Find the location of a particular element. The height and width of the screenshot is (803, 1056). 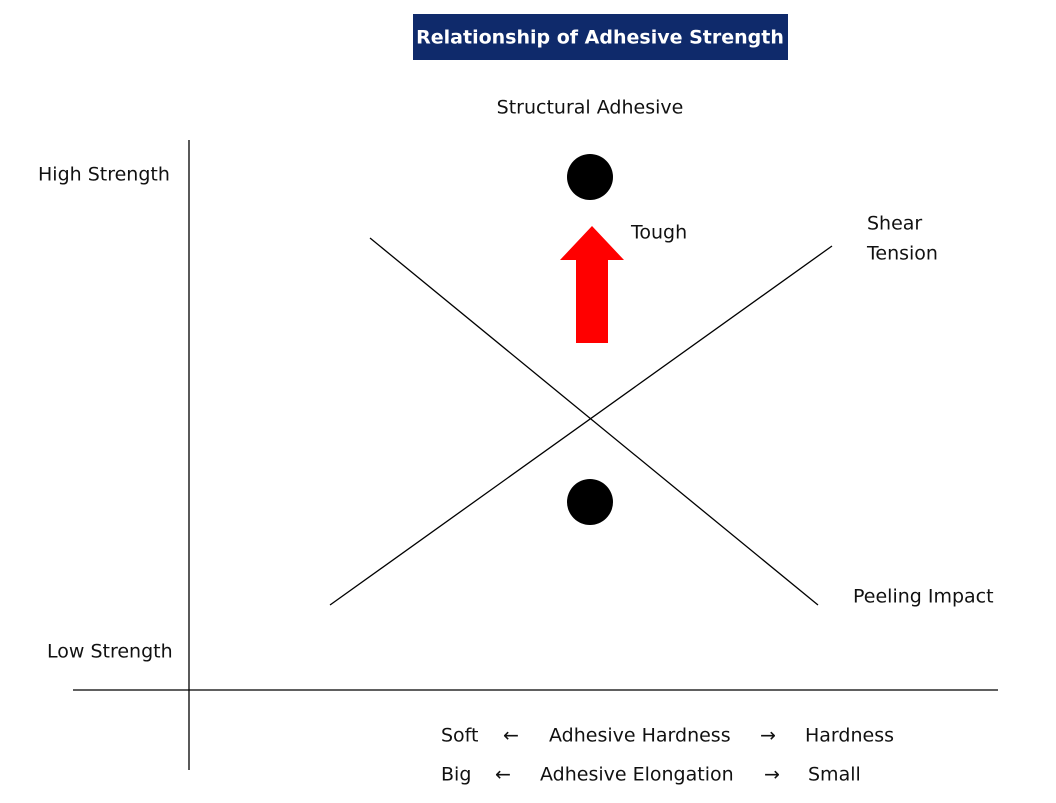

peeling-label: Peeling Impact is located at coordinates (923, 597).